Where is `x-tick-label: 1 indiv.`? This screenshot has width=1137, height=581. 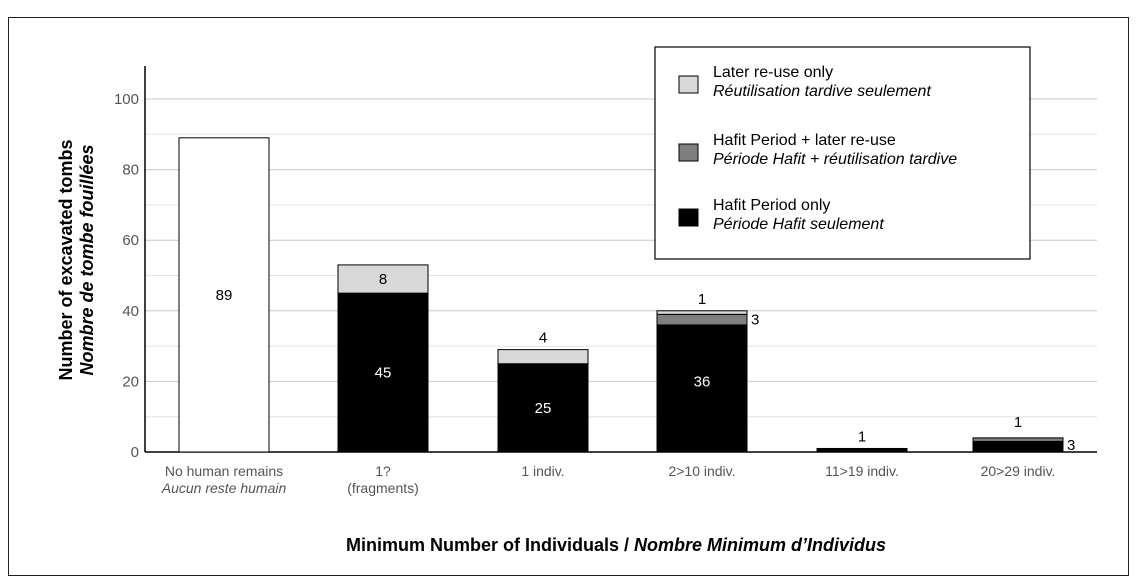
x-tick-label: 1 indiv. is located at coordinates (542, 471).